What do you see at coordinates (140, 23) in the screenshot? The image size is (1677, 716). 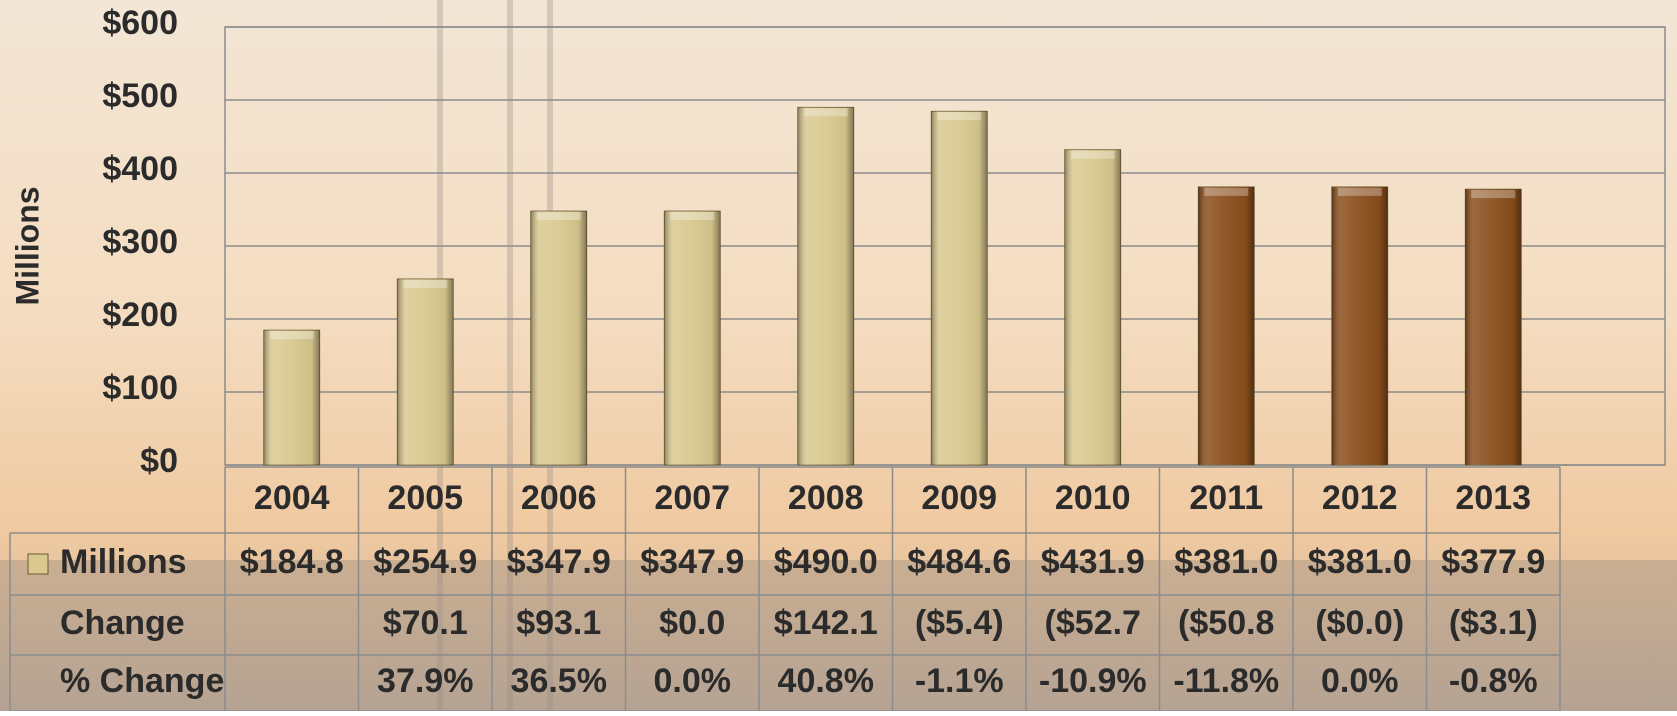 I see `y-tick-label: $600` at bounding box center [140, 23].